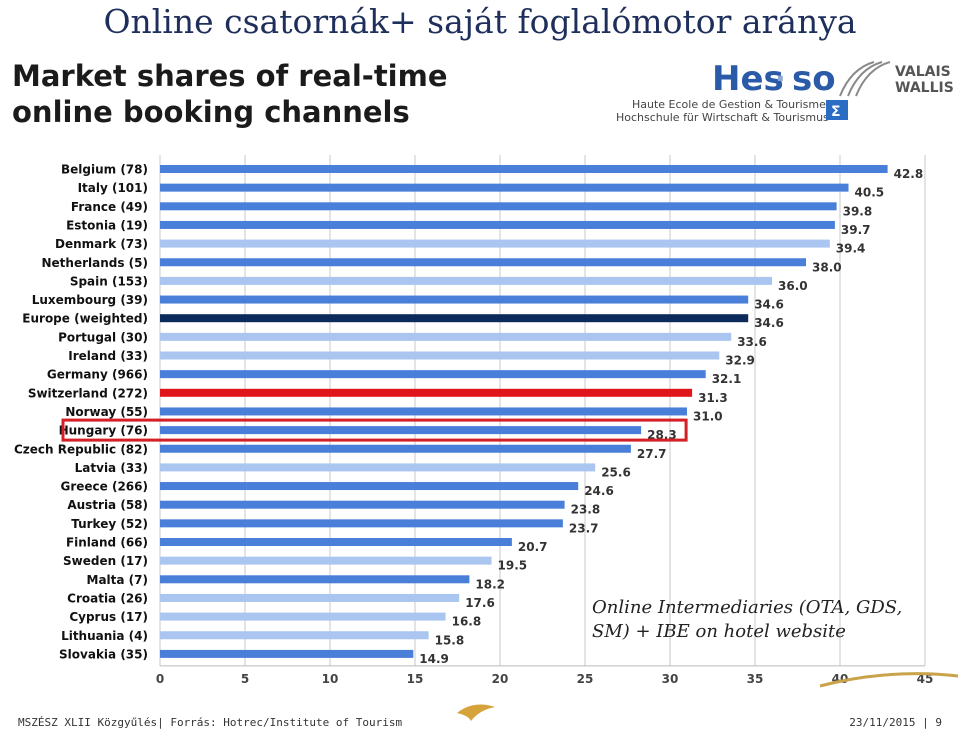 This screenshot has width=960, height=732. What do you see at coordinates (434, 659) in the screenshot?
I see `value-label: 14.9` at bounding box center [434, 659].